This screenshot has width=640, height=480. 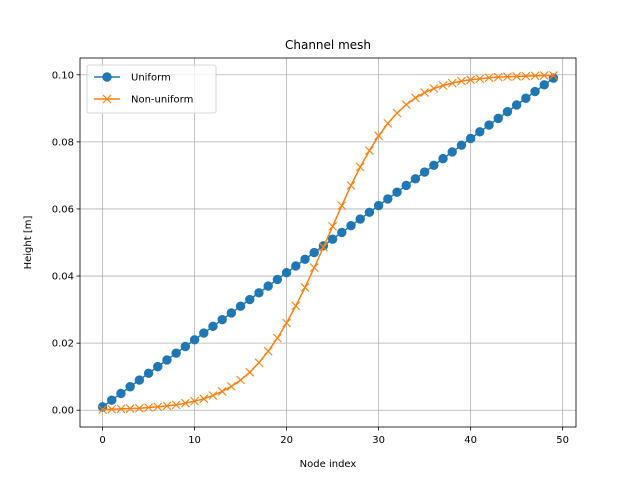 I want to click on y-axis-label: Height [m], so click(x=28, y=243).